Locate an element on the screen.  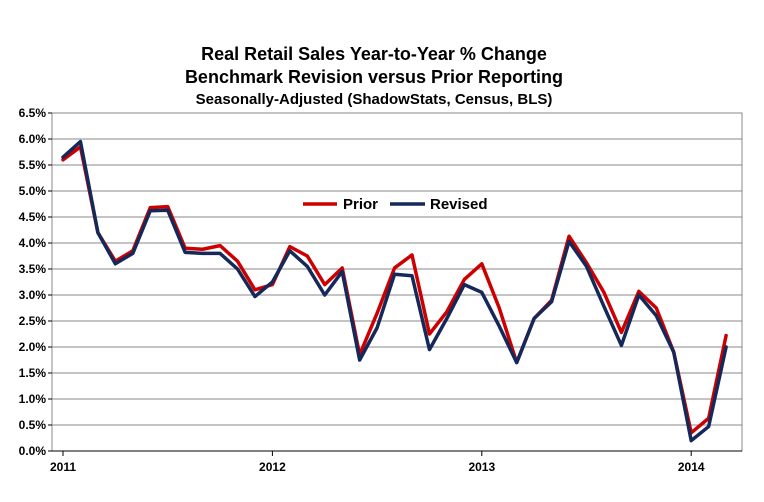
y-tick-label: 2.5% is located at coordinates (33, 321).